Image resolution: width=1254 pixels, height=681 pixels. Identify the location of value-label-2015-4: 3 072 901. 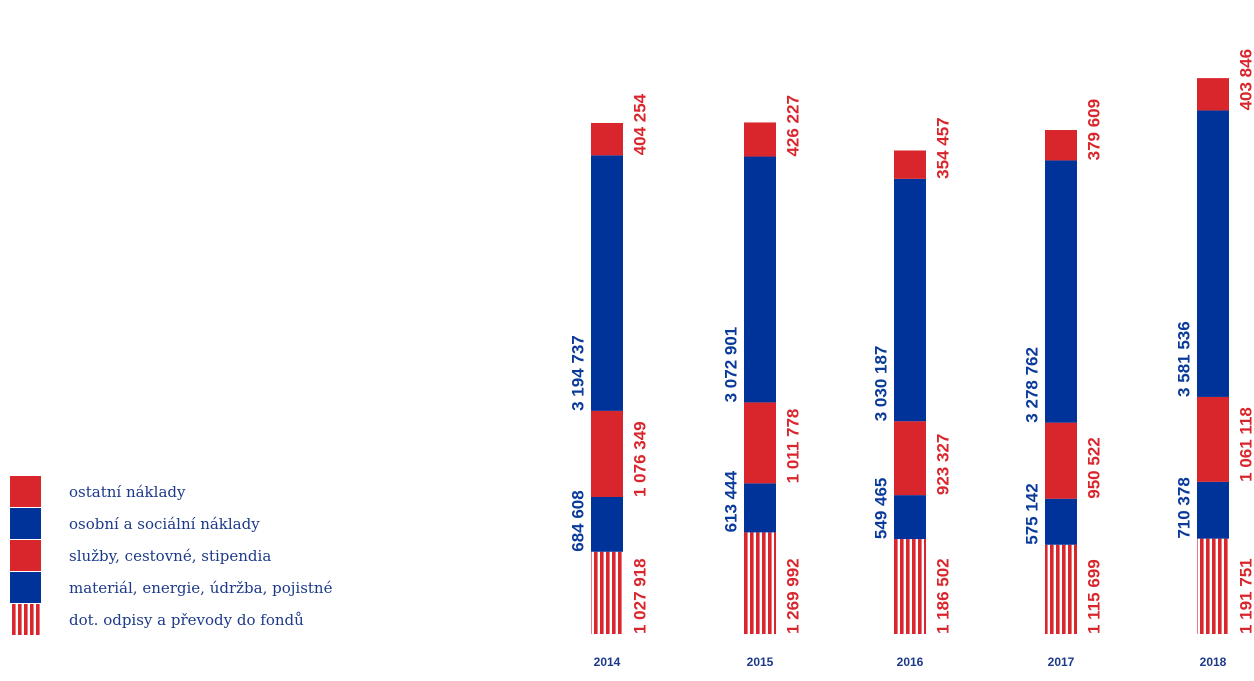
(730, 365).